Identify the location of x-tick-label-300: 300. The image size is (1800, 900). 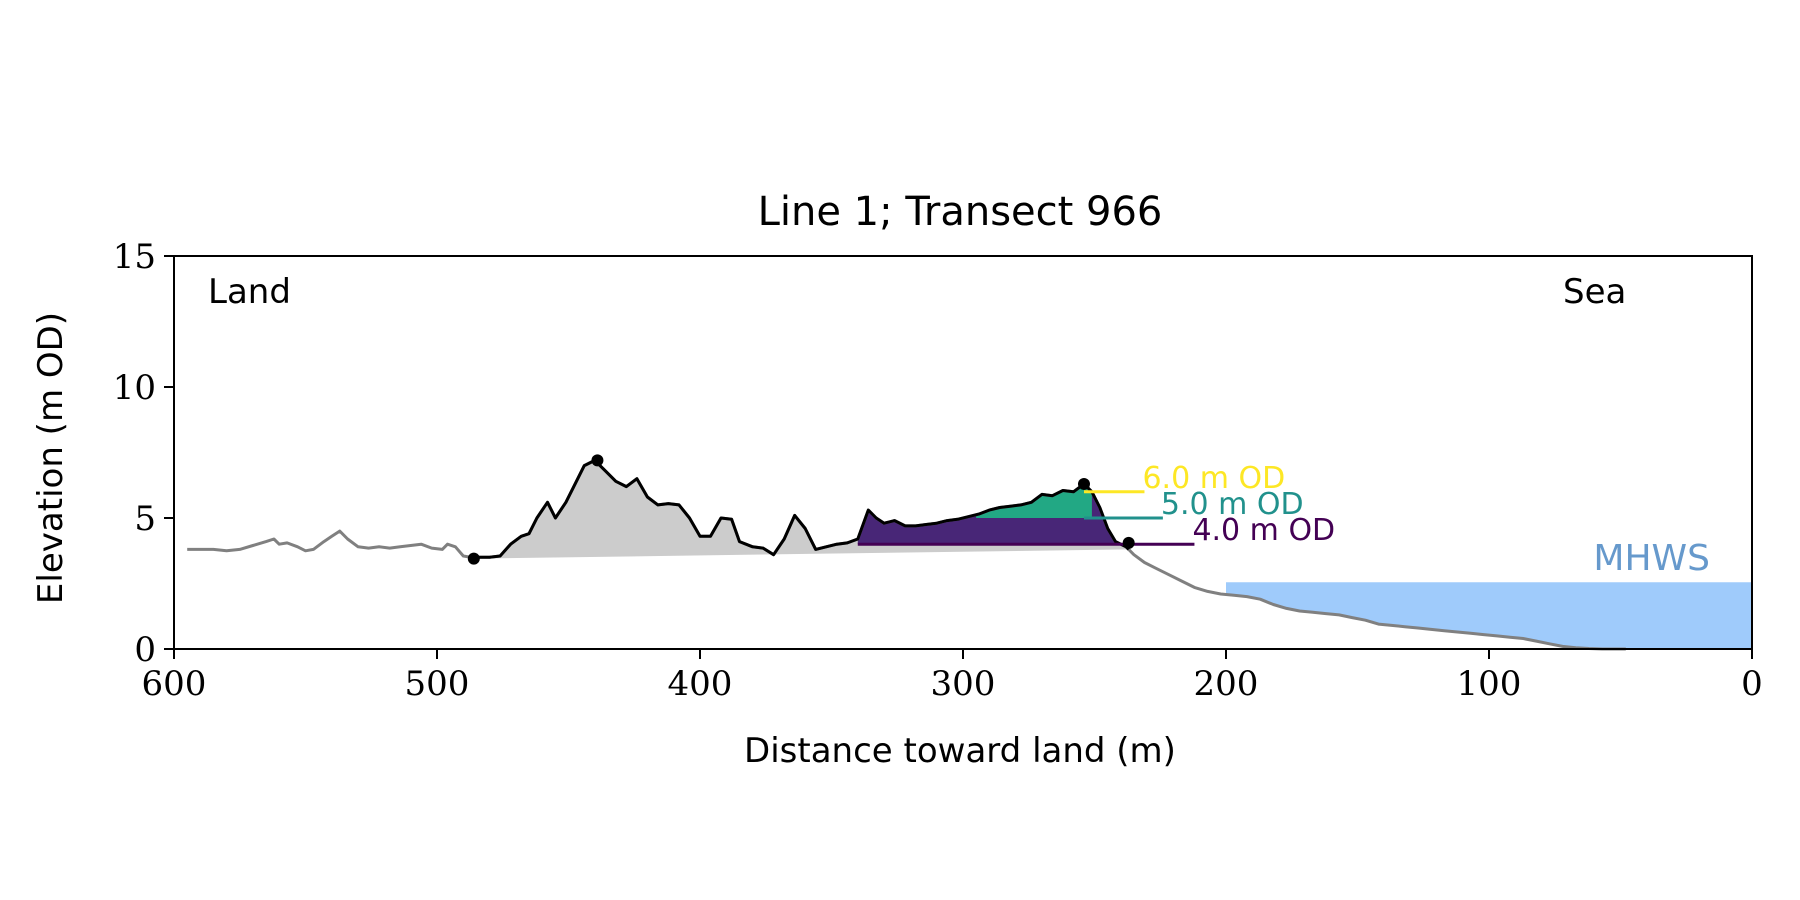
(963, 684).